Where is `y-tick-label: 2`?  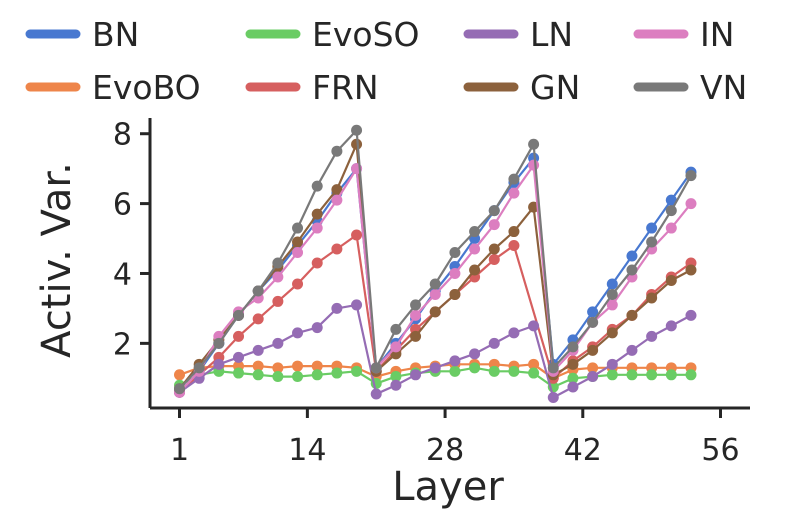 y-tick-label: 2 is located at coordinates (122, 344).